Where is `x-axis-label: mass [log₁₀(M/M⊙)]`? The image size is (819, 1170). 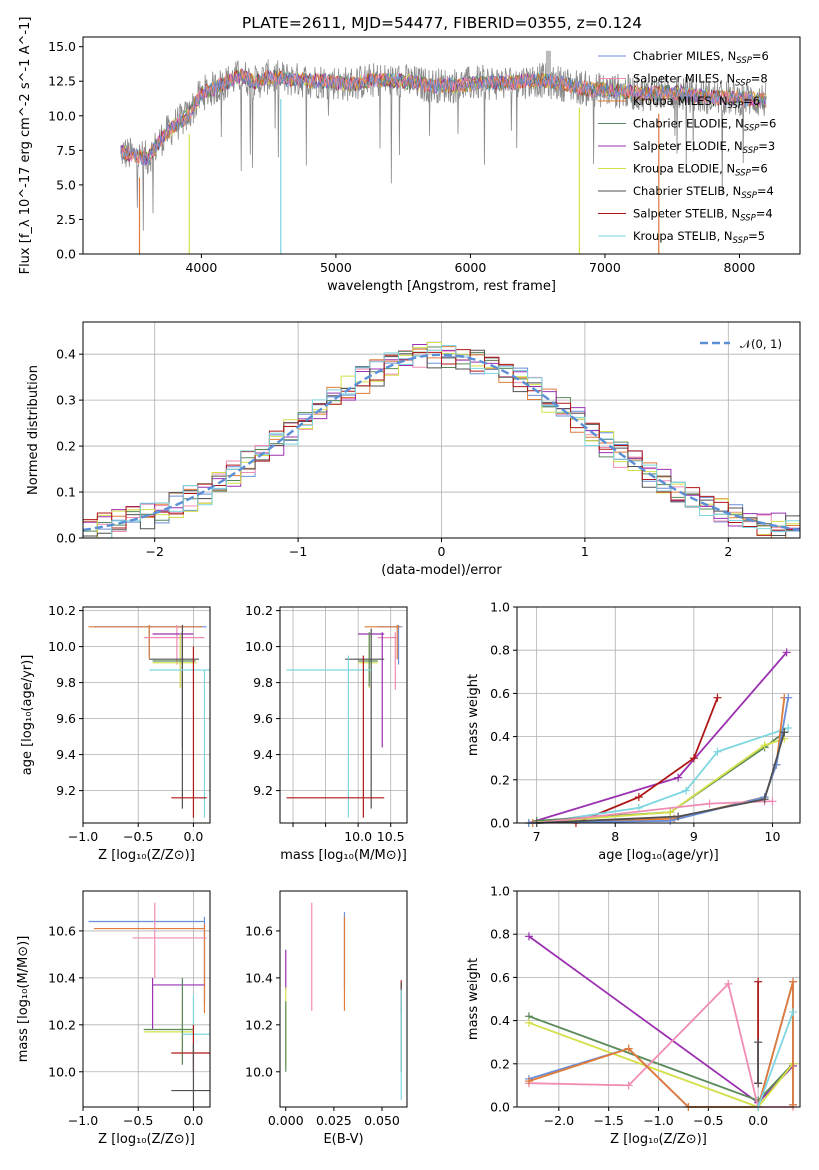 x-axis-label: mass [log₁₀(M/M⊙)] is located at coordinates (343, 855).